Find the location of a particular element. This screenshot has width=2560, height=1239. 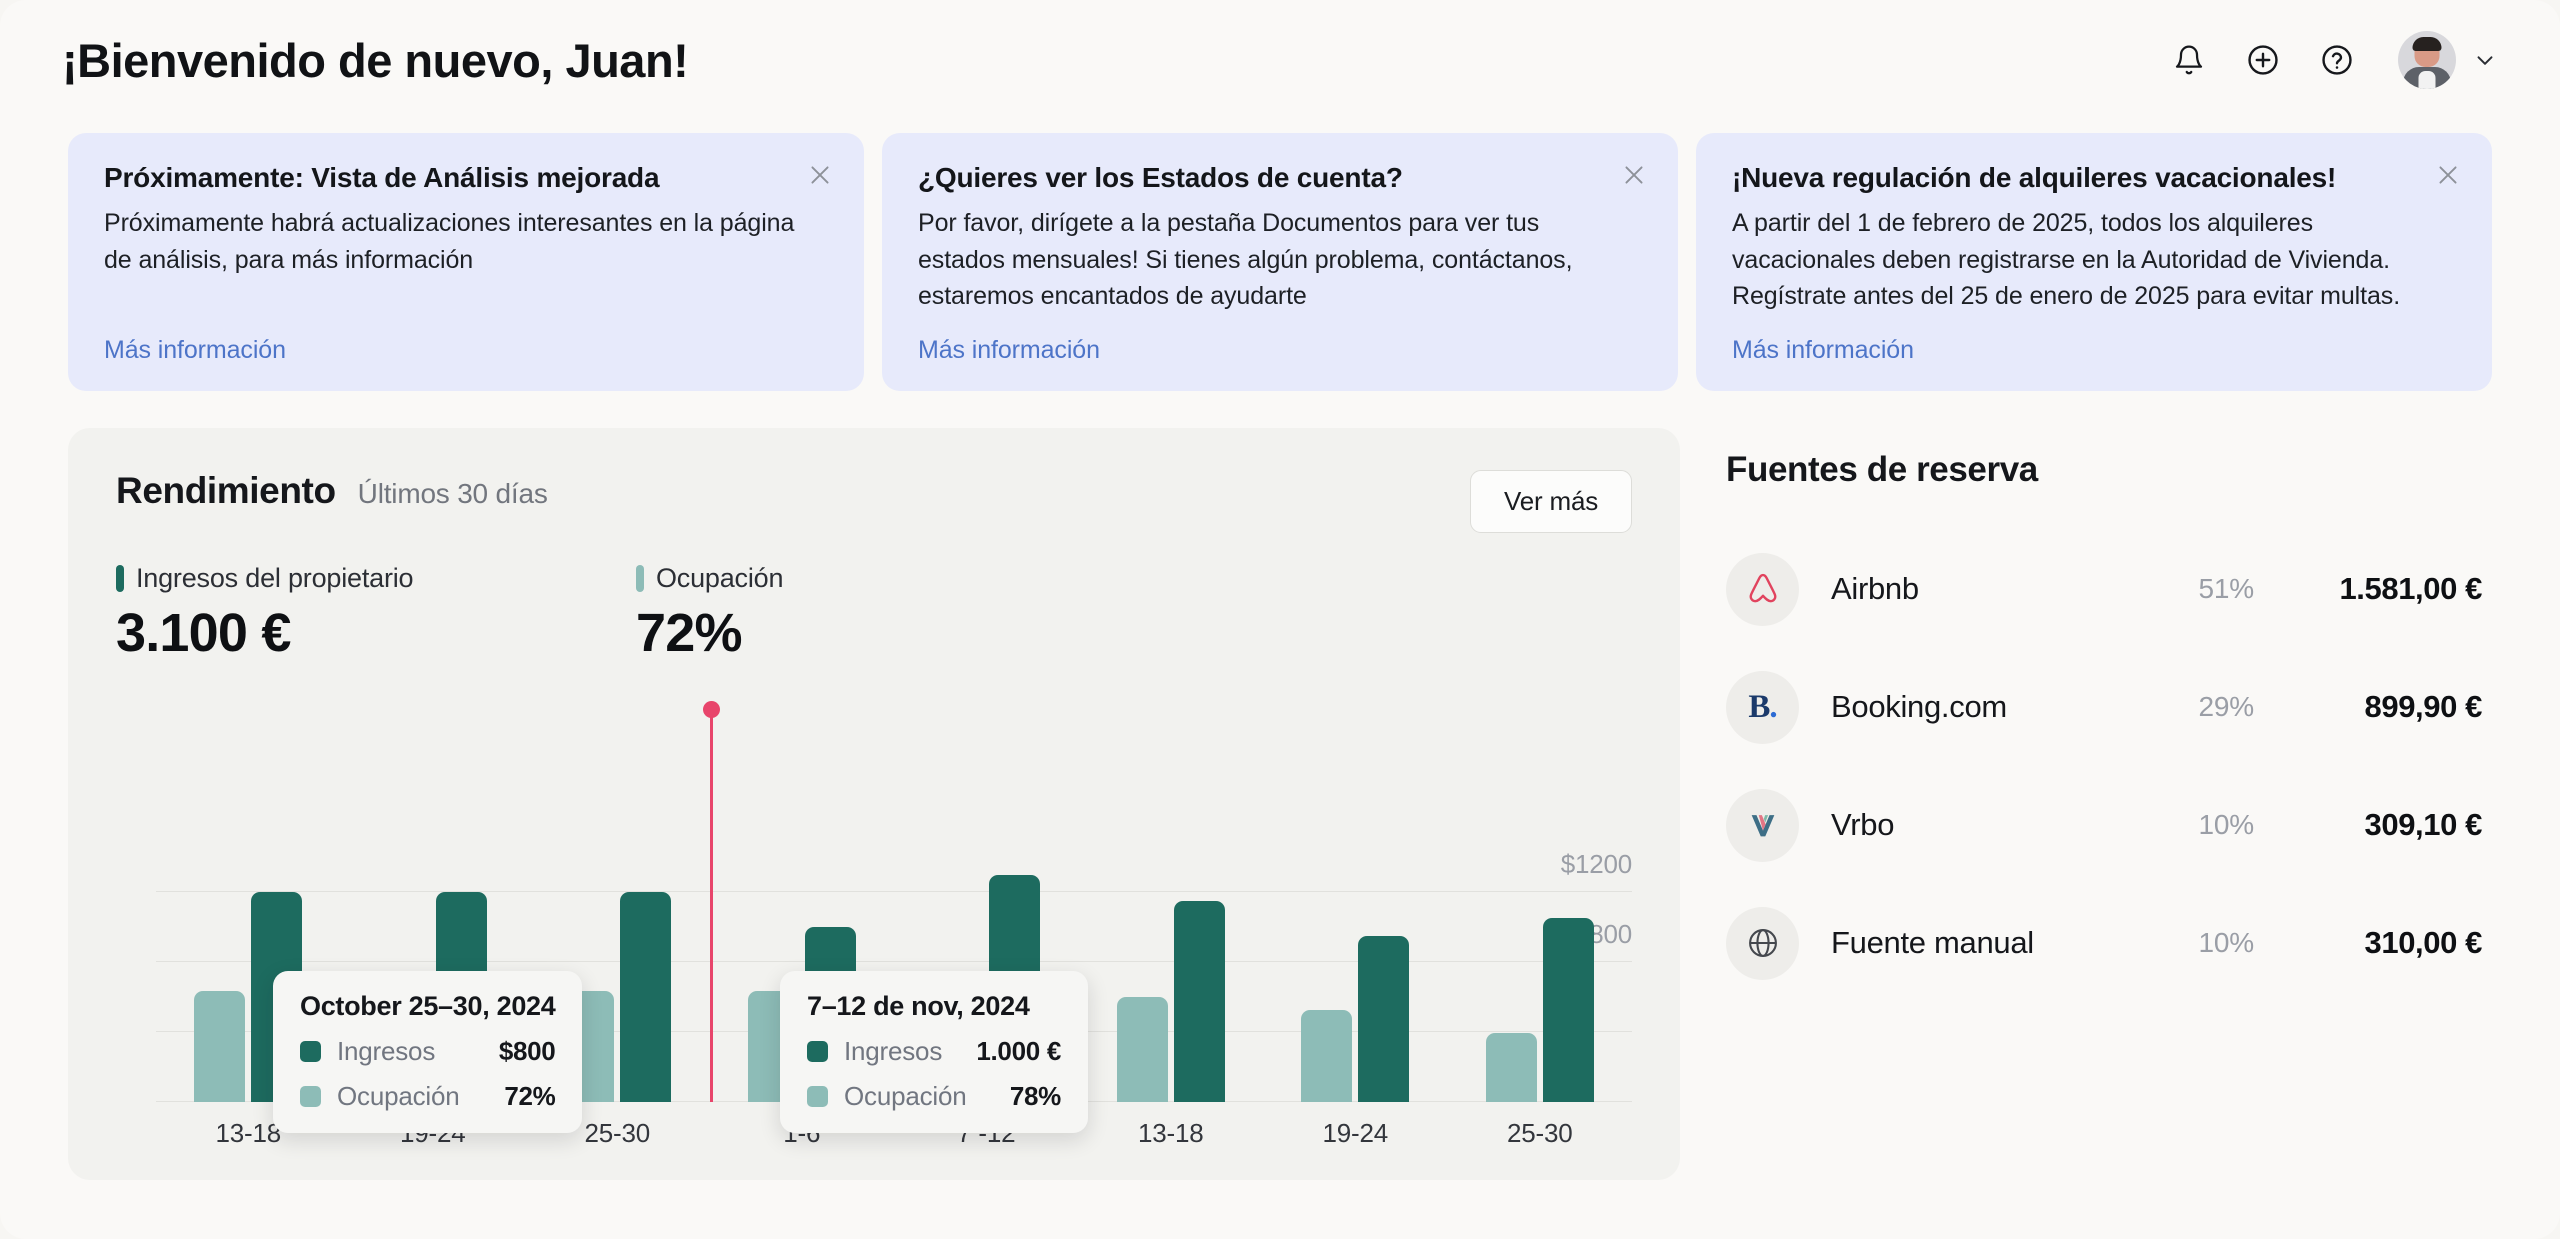

avatar is located at coordinates (2427, 60).